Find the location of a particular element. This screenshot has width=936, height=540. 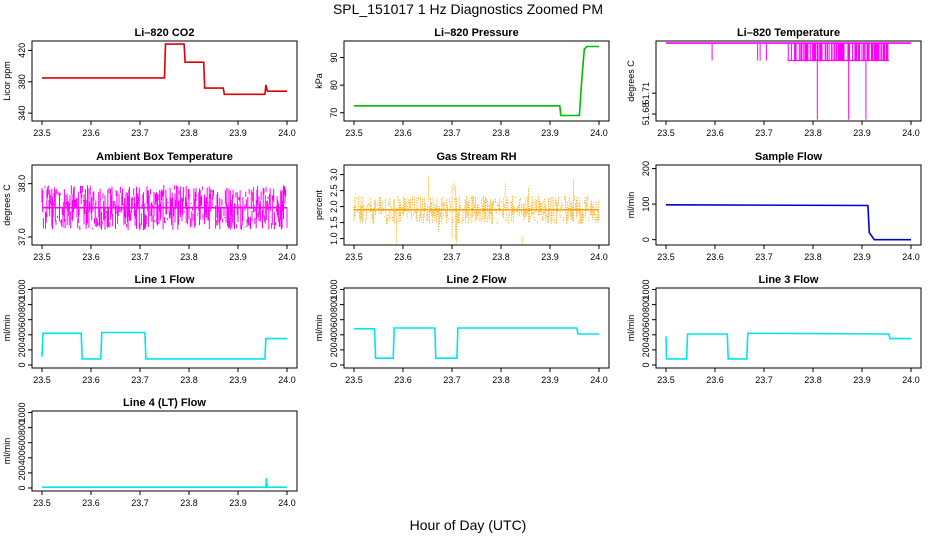

panel-title: Line 3 Flow is located at coordinates (789, 280).